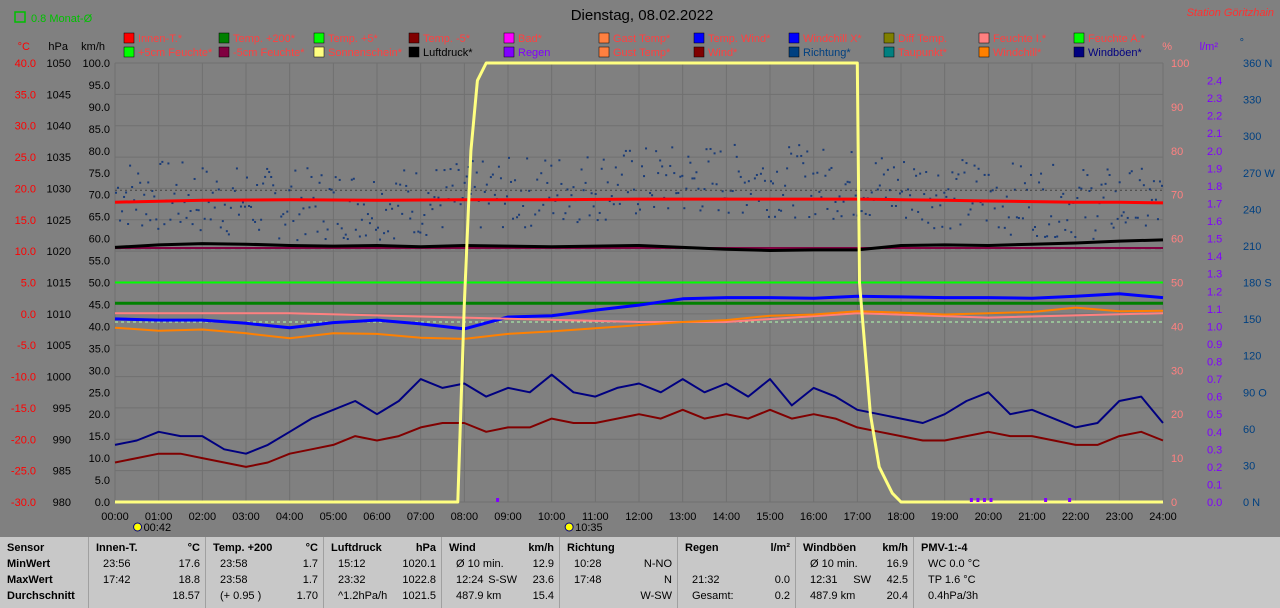 The height and width of the screenshot is (608, 1280). What do you see at coordinates (736, 572) in the screenshot?
I see `stats-column: Regen l/m² 21:32 0.0 Gesamt: 0.2` at bounding box center [736, 572].